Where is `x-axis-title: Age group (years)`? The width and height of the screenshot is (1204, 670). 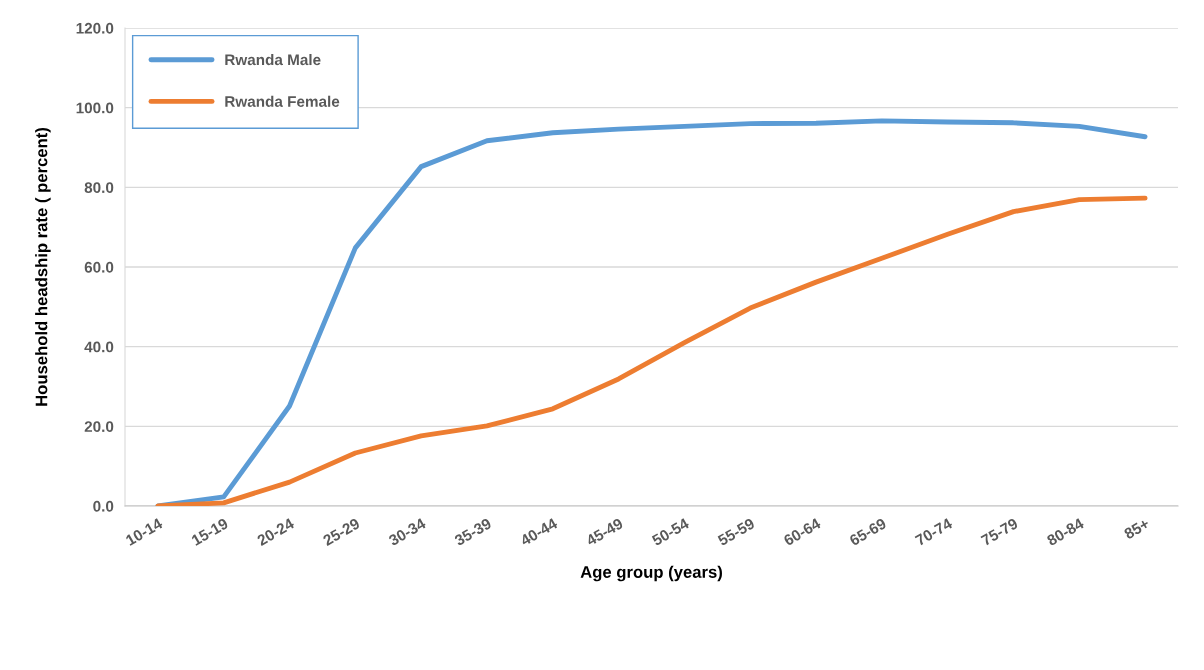 x-axis-title: Age group (years) is located at coordinates (651, 573).